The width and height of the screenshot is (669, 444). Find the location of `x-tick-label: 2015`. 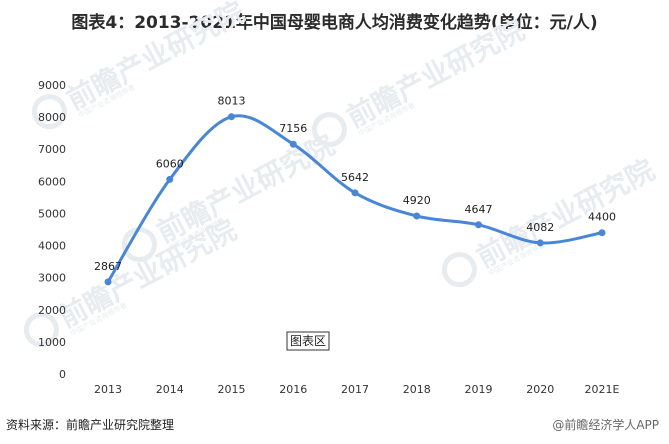

x-tick-label: 2015 is located at coordinates (232, 389).